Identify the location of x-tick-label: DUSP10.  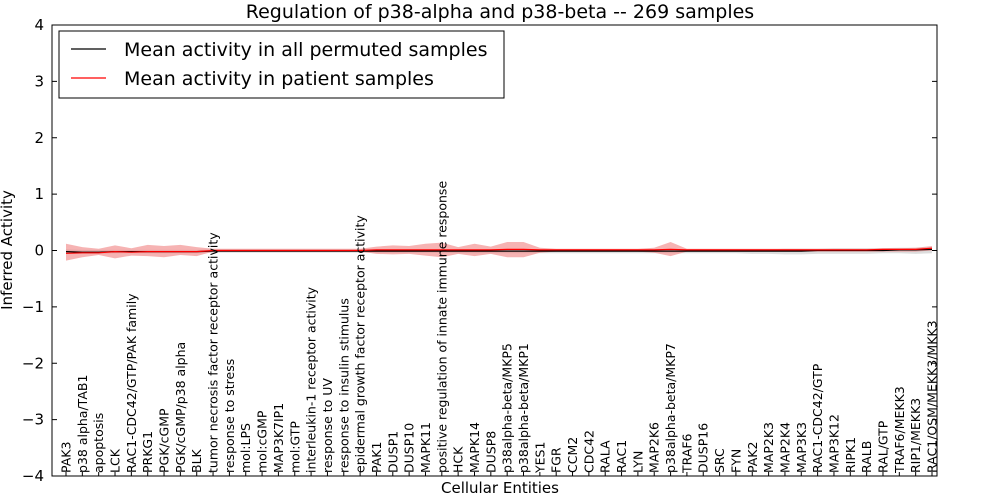
(409, 448).